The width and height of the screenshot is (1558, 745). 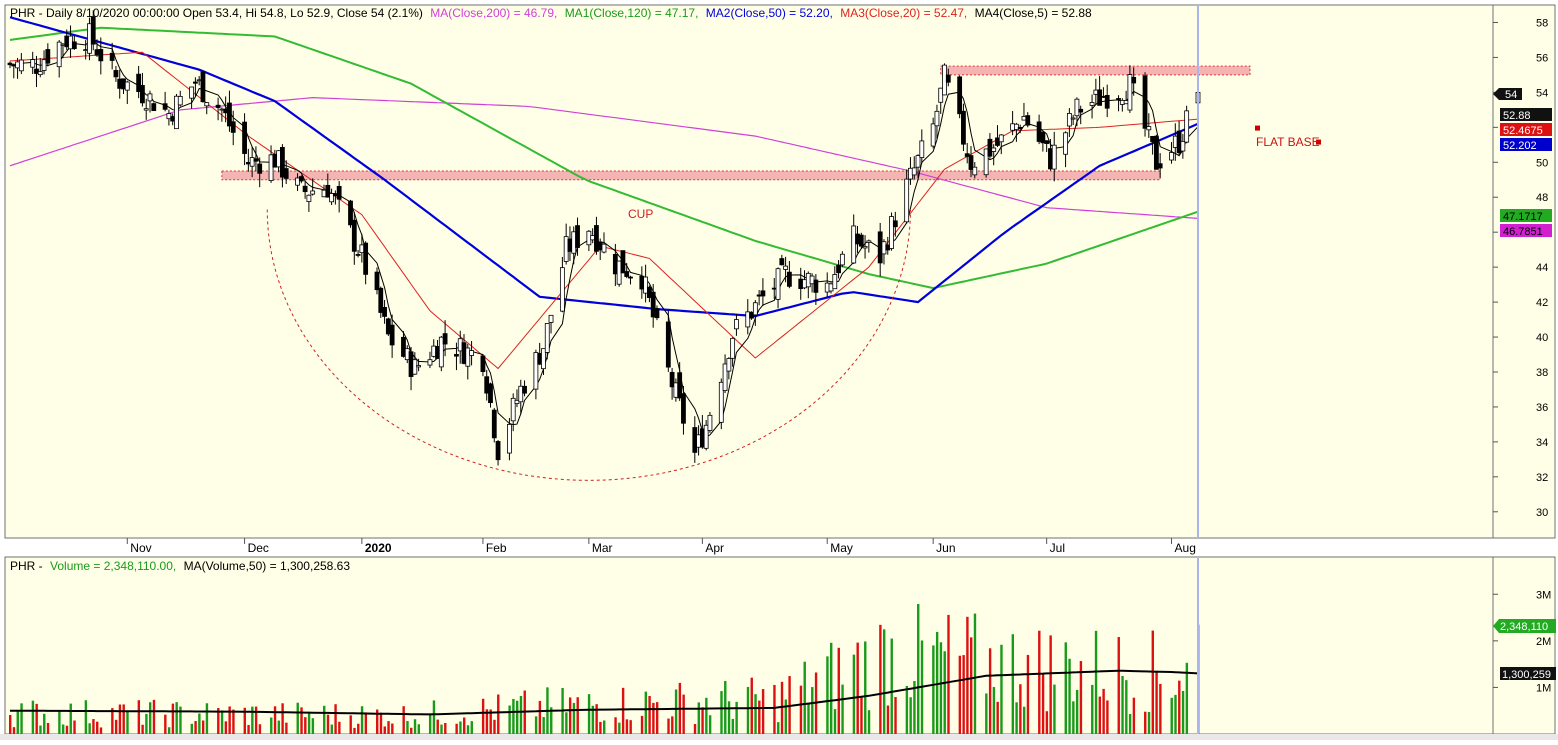 I want to click on month-label: Jun, so click(x=945, y=548).